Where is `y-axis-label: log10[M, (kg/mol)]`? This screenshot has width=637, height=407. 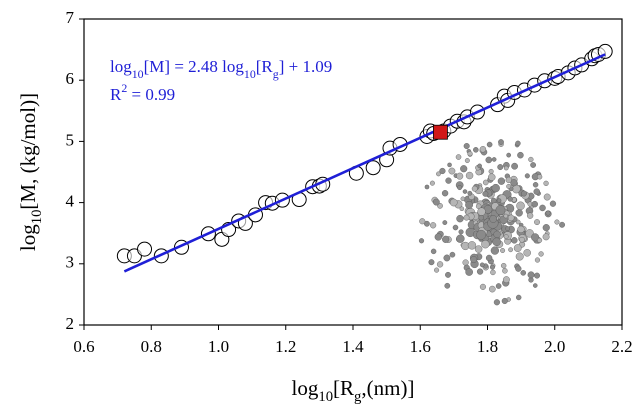 y-axis-label: log10[M, (kg/mol)] is located at coordinates (31, 172).